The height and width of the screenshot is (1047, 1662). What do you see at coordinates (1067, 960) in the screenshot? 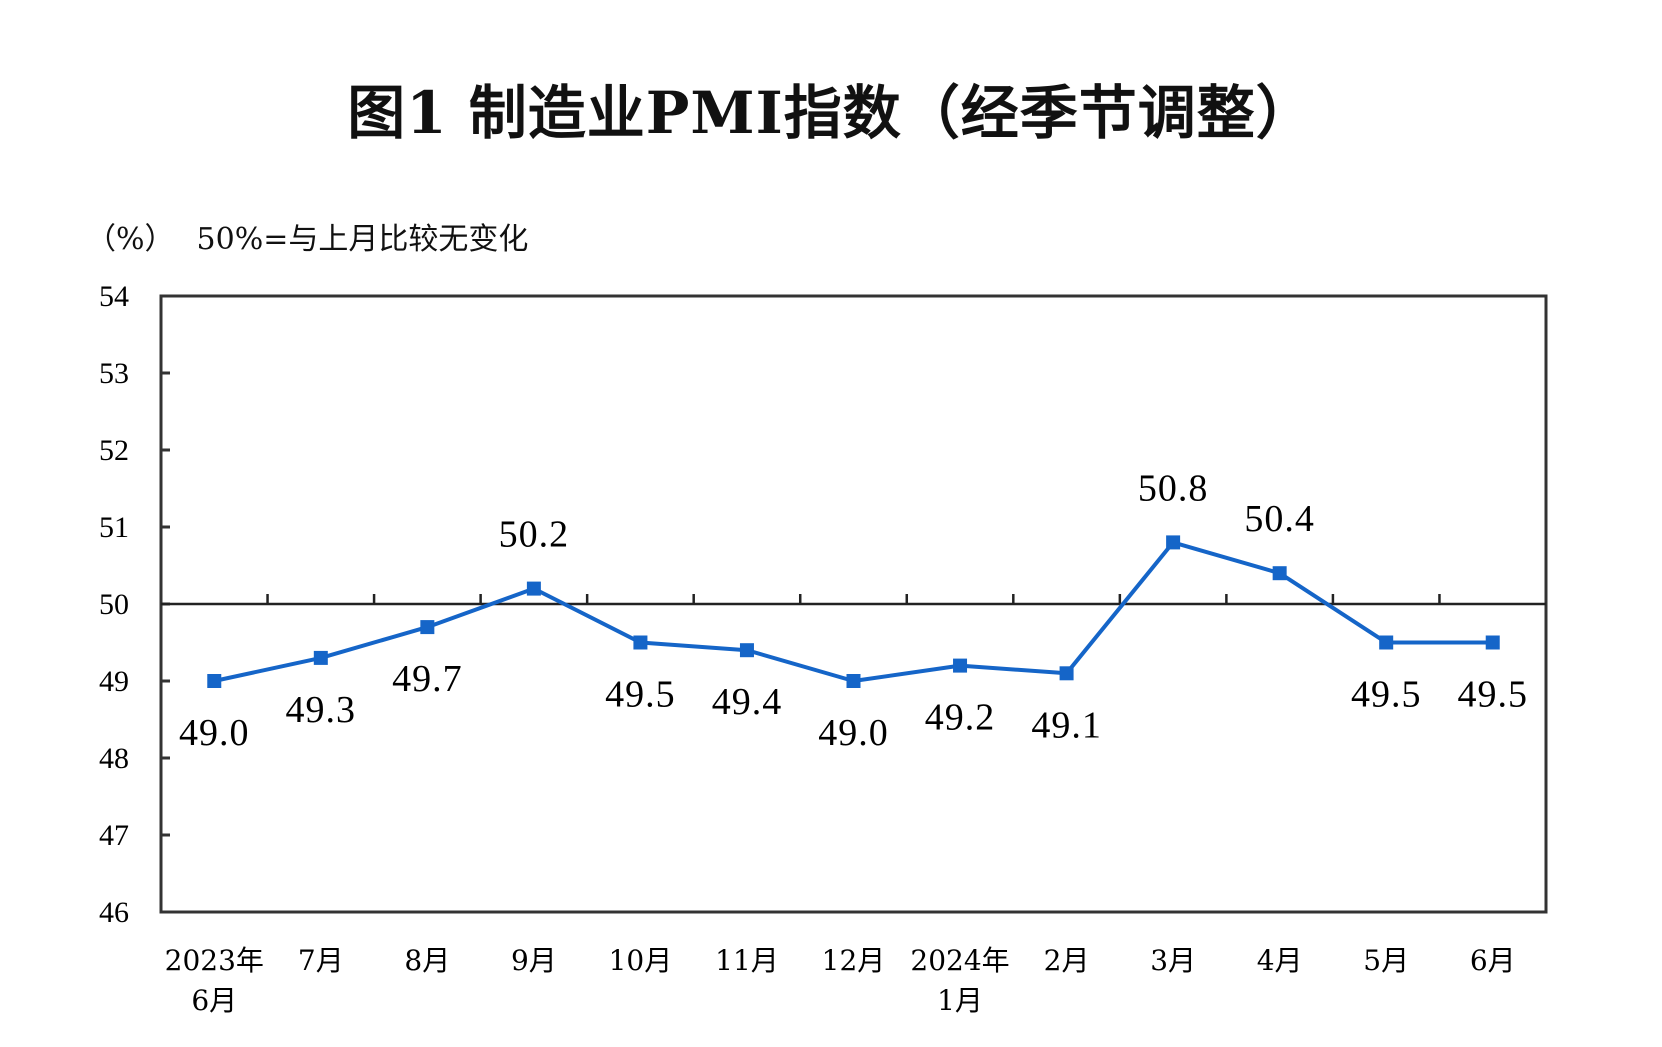
I see `x-tick-label: 2月` at bounding box center [1067, 960].